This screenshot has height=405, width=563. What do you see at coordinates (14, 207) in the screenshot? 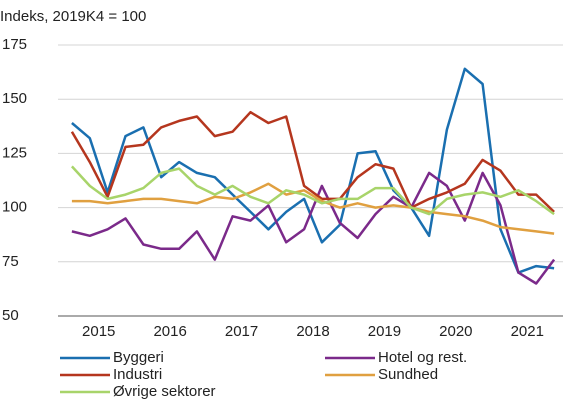
I see `y-tick-label: 100` at bounding box center [14, 207].